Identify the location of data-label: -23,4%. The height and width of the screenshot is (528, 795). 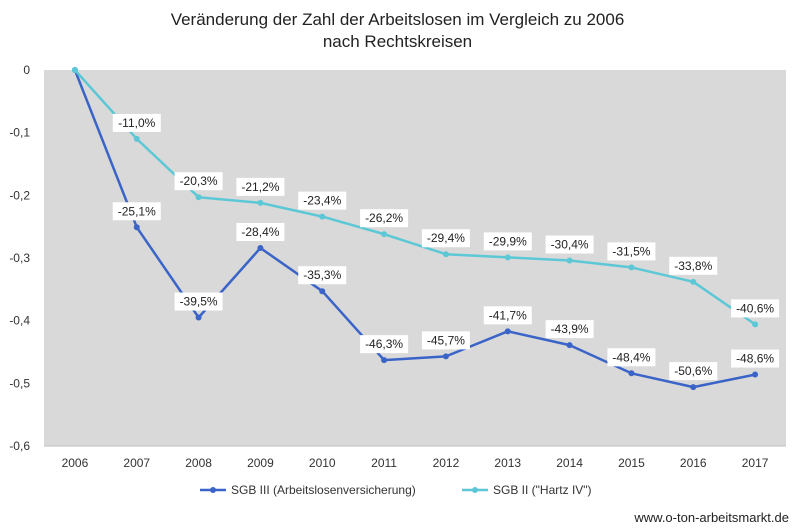
(322, 200).